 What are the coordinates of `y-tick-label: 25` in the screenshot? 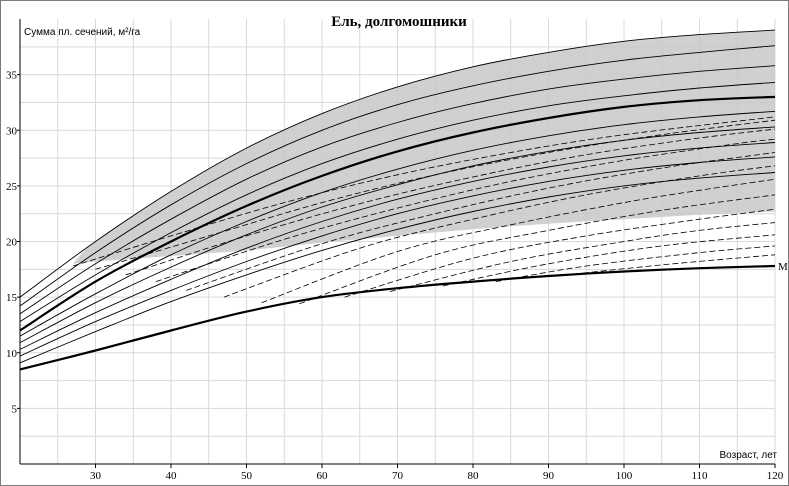 It's located at (12, 187).